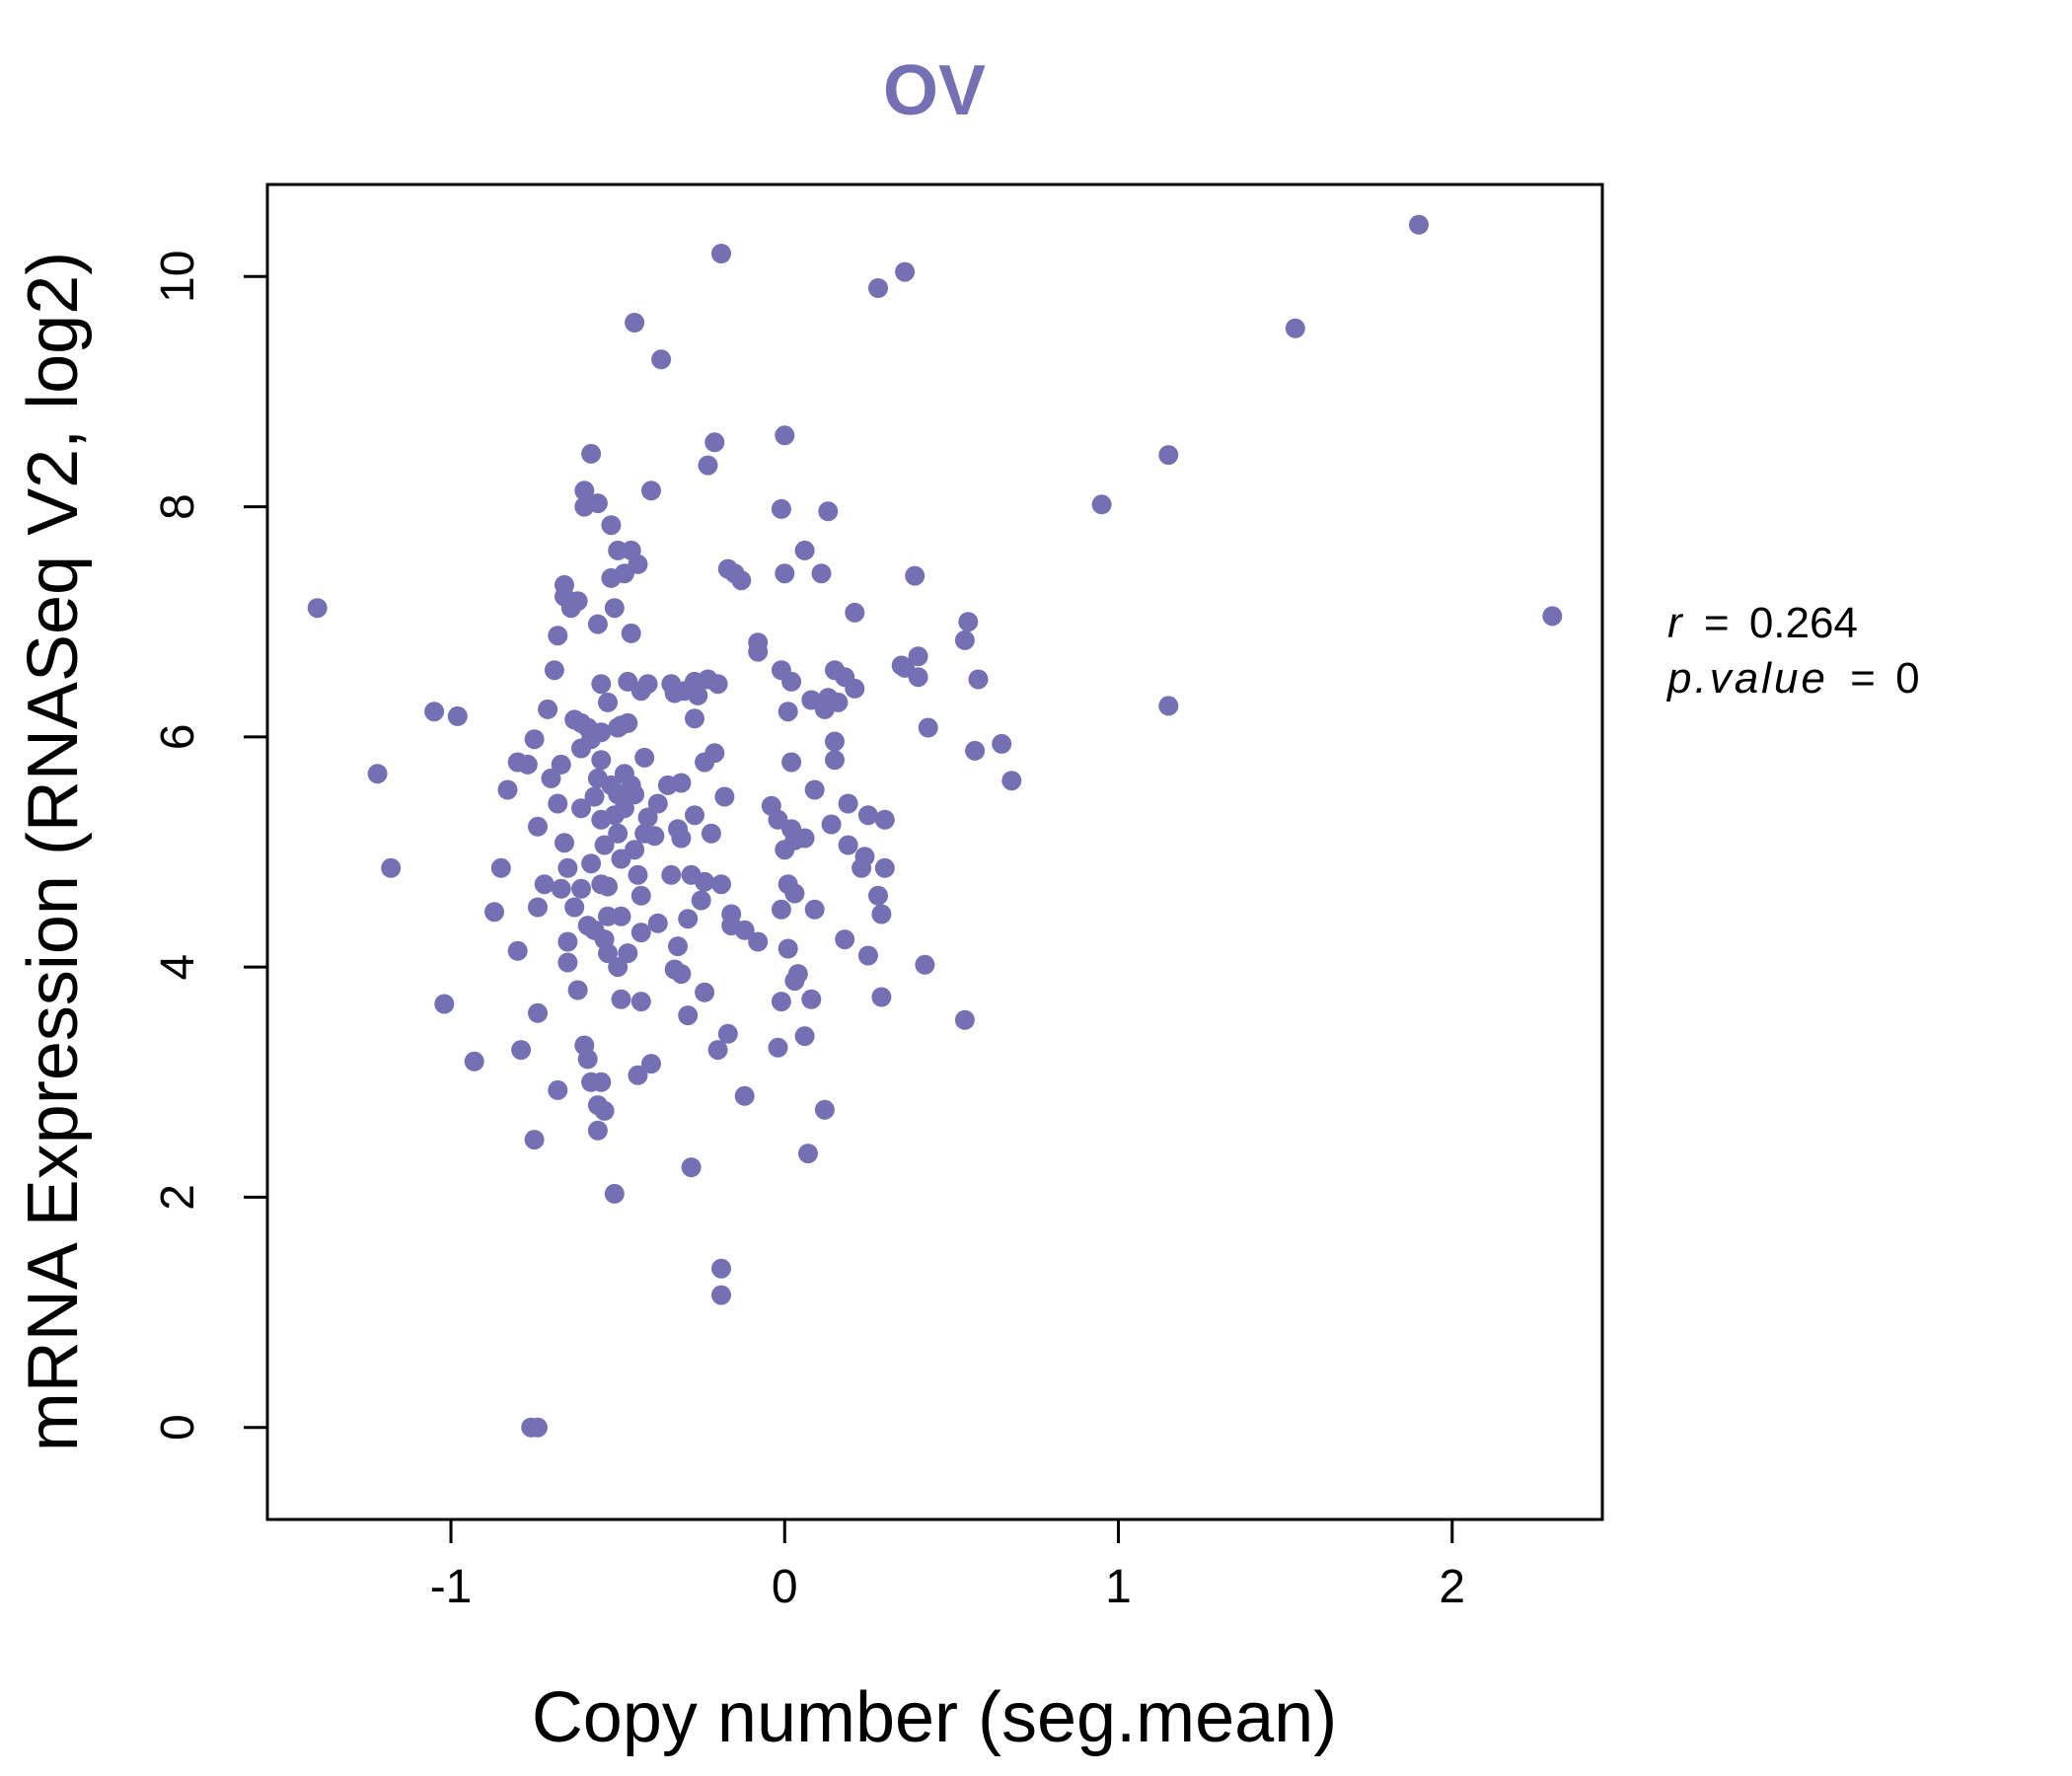 The image size is (2072, 1776). I want to click on p-value-statistic: p.value = 0, so click(1793, 679).